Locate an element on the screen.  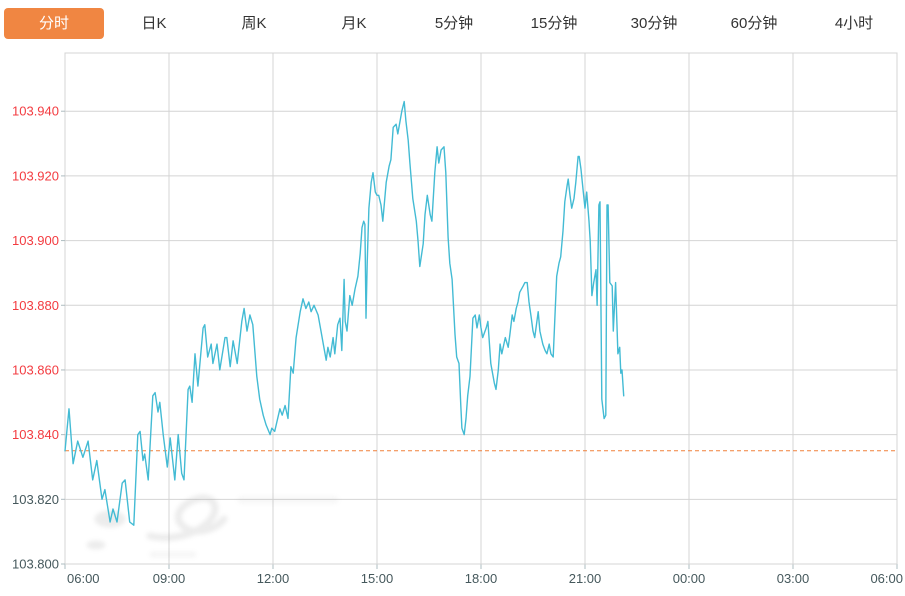
y-axis-label: 103.860 is located at coordinates (35, 369).